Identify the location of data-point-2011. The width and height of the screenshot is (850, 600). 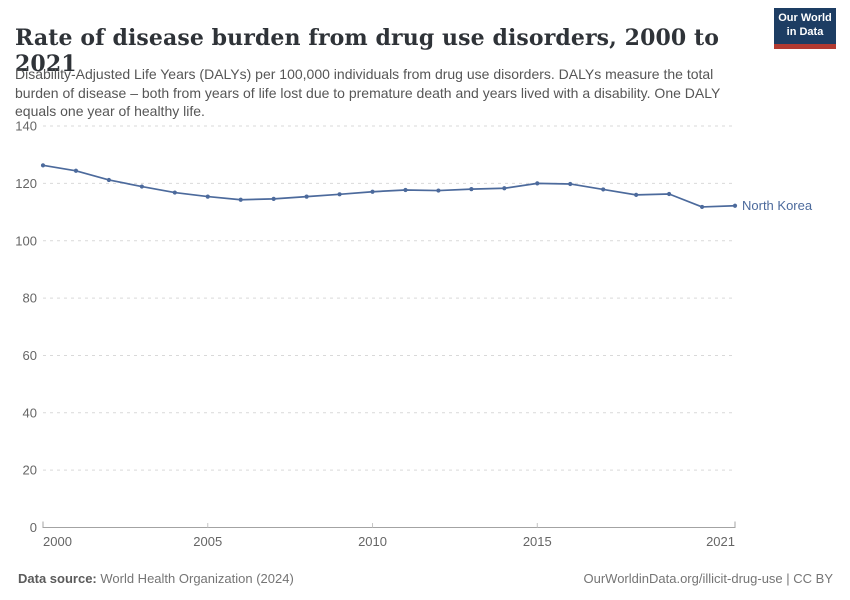
(405, 190).